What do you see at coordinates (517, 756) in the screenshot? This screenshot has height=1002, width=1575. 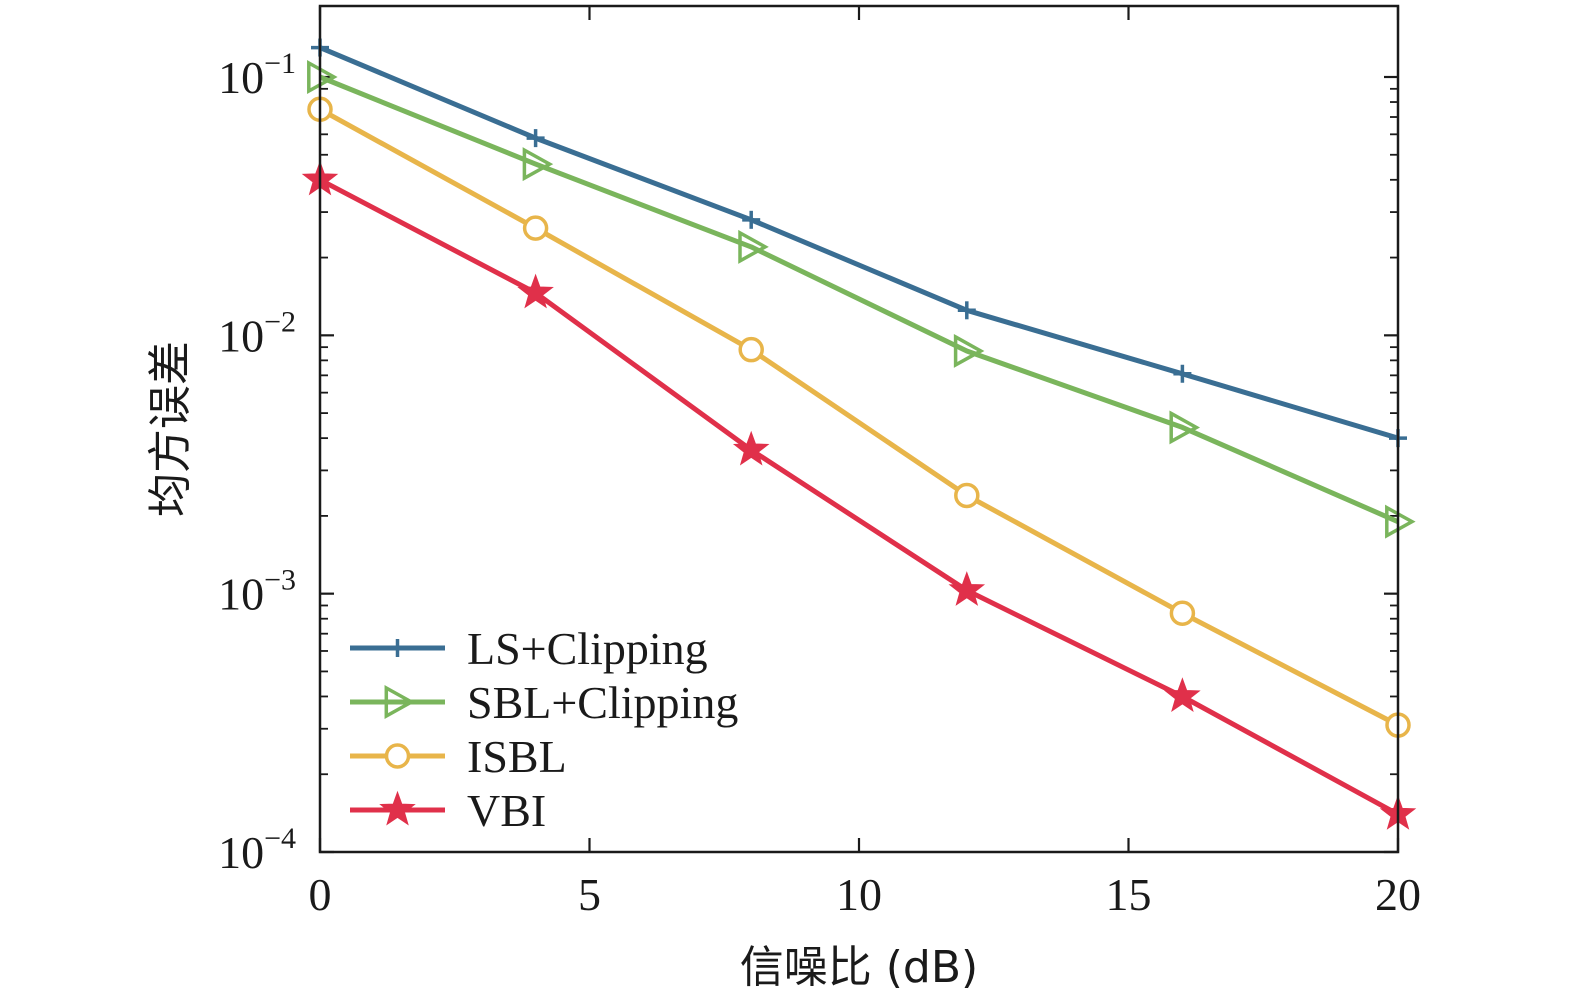 I see `legend-label: ISBL` at bounding box center [517, 756].